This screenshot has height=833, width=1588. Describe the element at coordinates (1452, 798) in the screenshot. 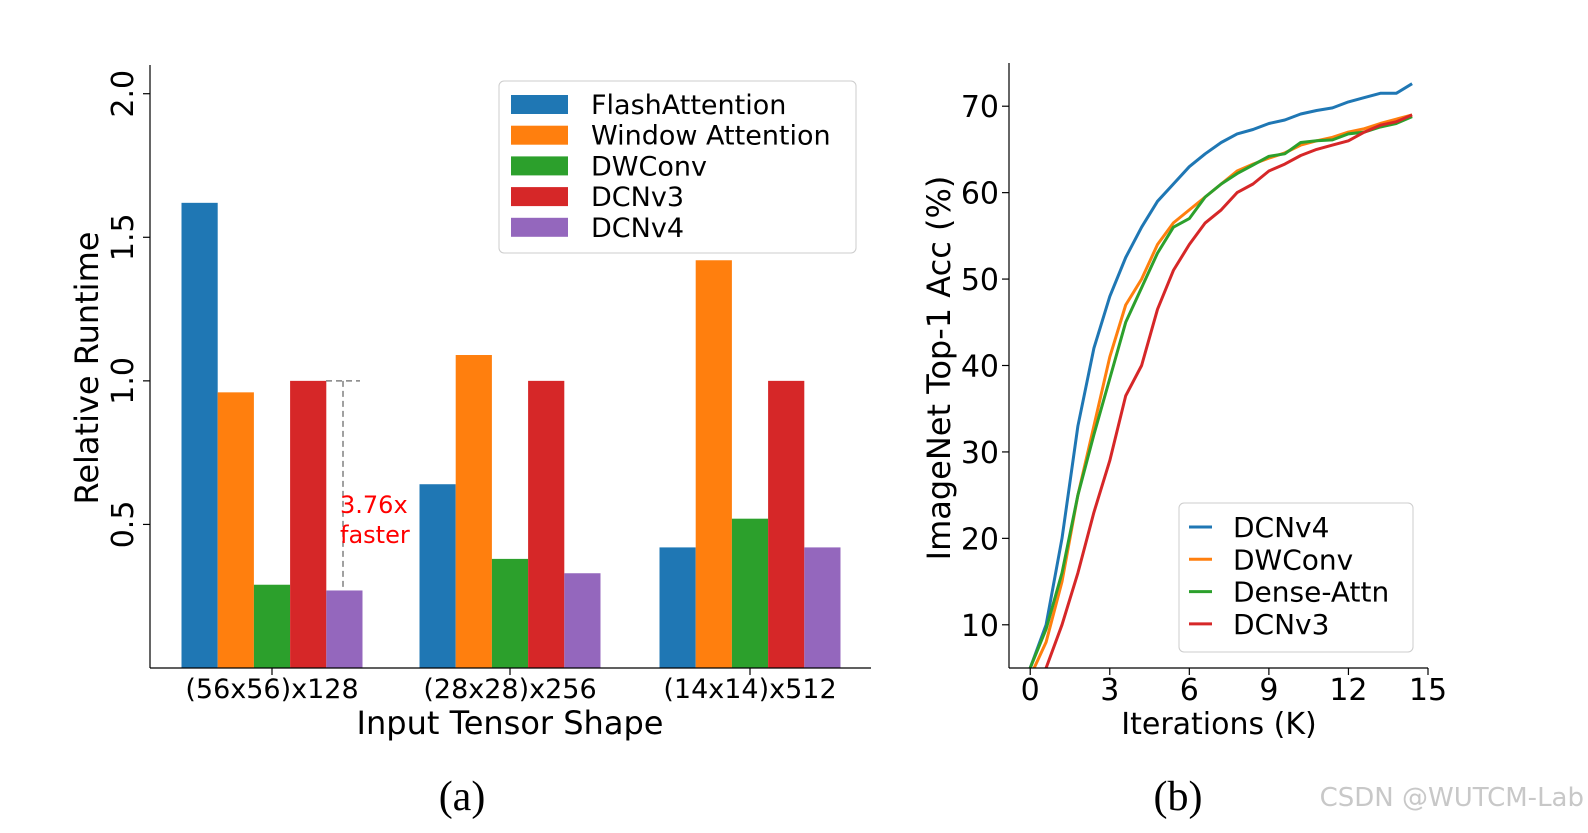

I see `watermark: CSDN @WUTCM-Lab` at that location.